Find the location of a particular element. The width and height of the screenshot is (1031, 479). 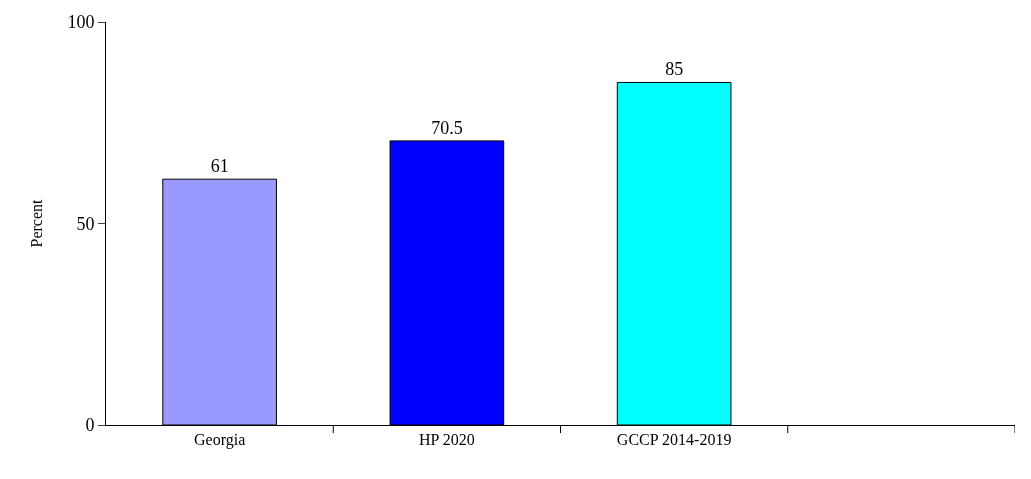

y-tick-label: 50 is located at coordinates (85, 223).